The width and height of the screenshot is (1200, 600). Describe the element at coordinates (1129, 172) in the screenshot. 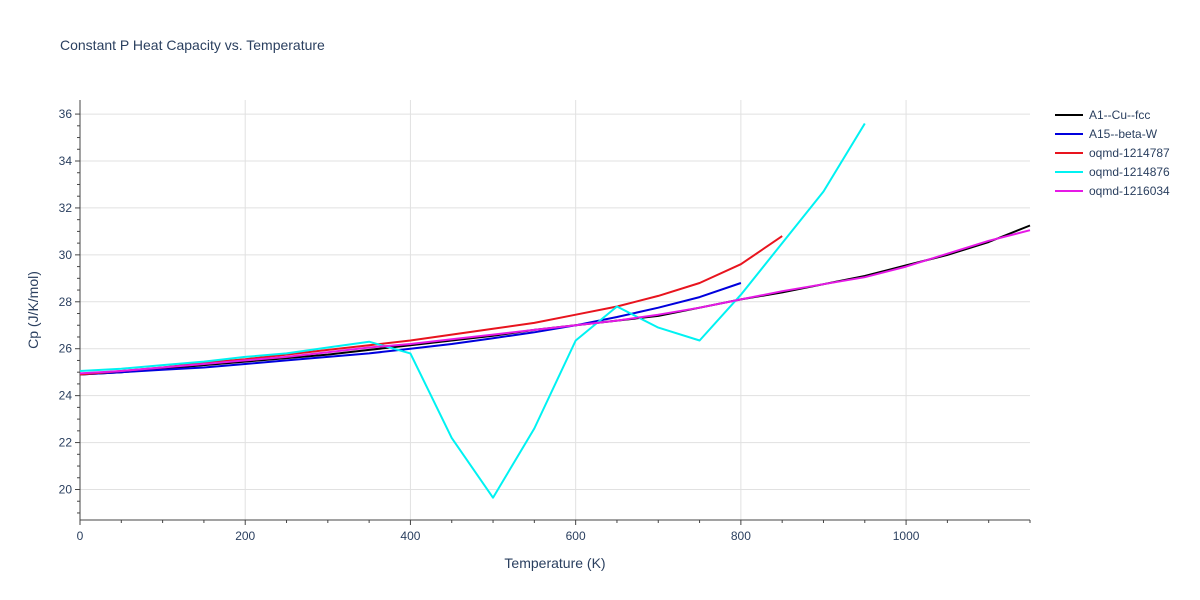

I see `legend-label: oqmd-1214876` at that location.